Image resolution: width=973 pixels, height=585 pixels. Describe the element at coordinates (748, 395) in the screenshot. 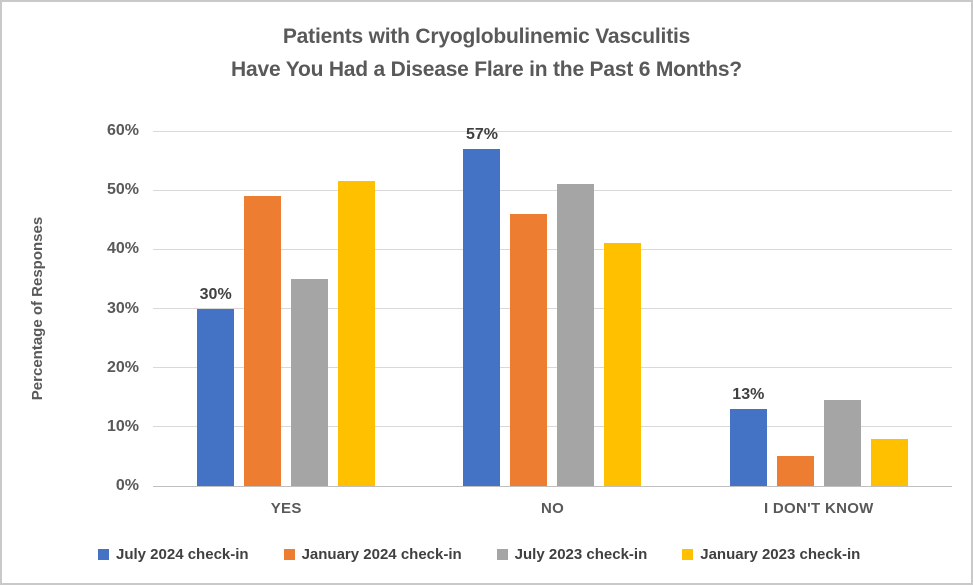

I see `data-label: 13%` at that location.